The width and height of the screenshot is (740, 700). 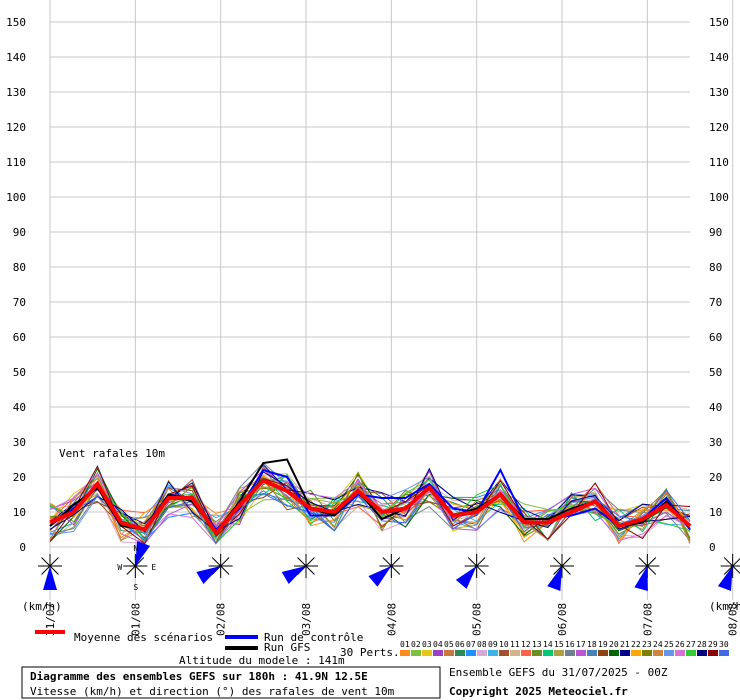 What do you see at coordinates (715, 407) in the screenshot?
I see `y-tick-label: 40` at bounding box center [715, 407].